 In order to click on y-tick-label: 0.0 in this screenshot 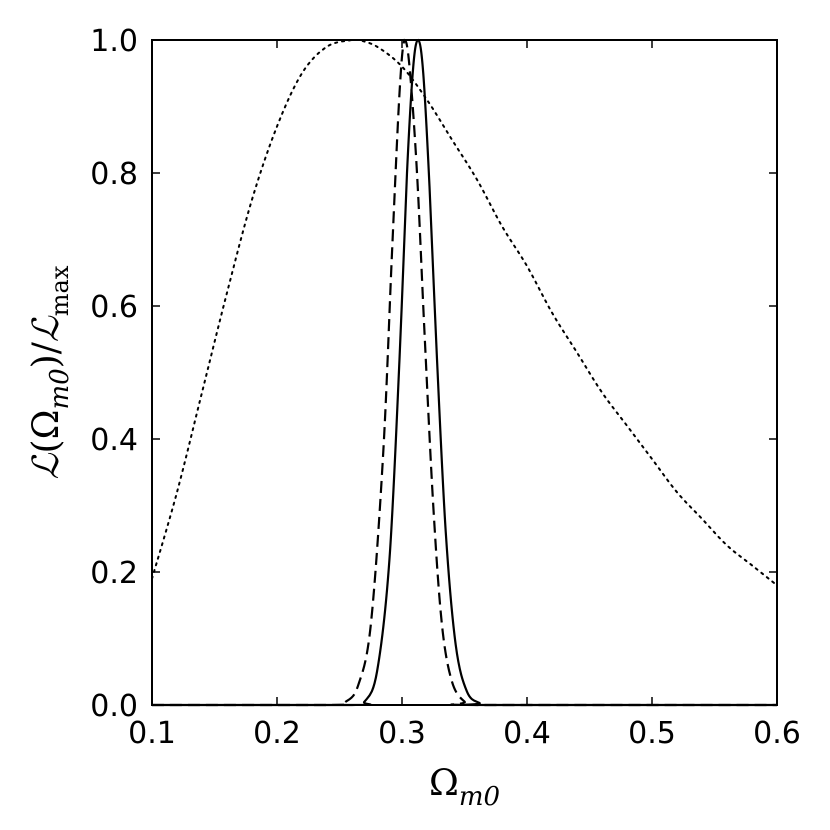, I will do `click(114, 706)`.